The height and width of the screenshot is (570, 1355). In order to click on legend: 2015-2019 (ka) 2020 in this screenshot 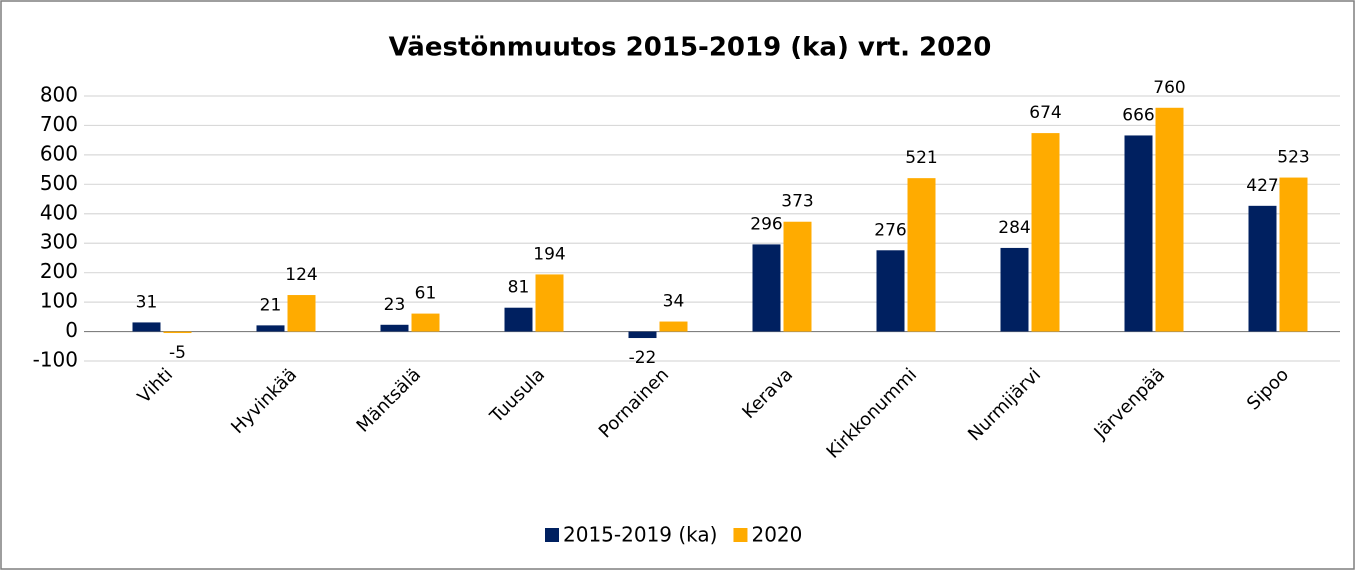, I will do `click(673, 535)`.